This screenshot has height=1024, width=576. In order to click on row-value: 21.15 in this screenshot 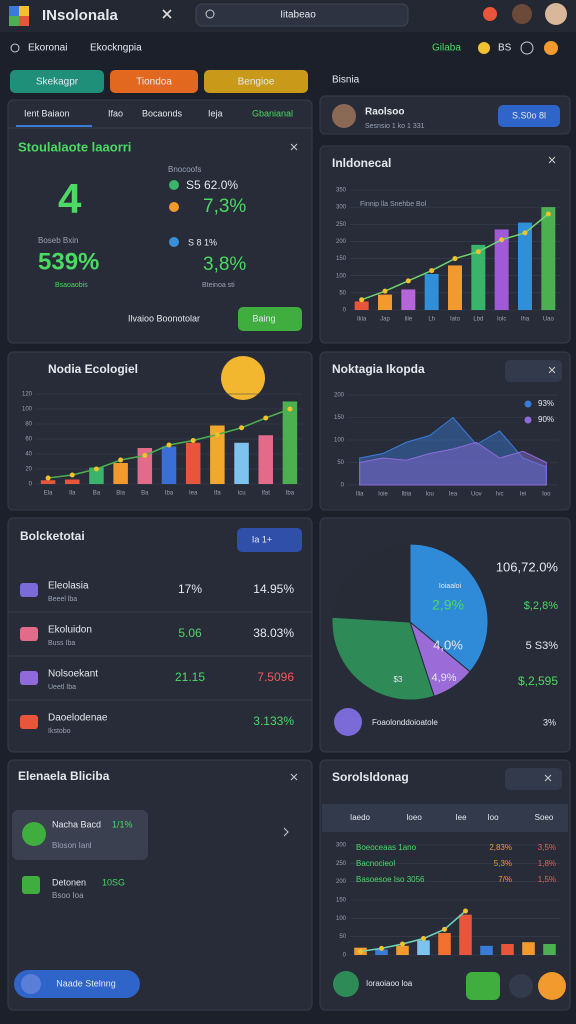, I will do `click(190, 677)`.